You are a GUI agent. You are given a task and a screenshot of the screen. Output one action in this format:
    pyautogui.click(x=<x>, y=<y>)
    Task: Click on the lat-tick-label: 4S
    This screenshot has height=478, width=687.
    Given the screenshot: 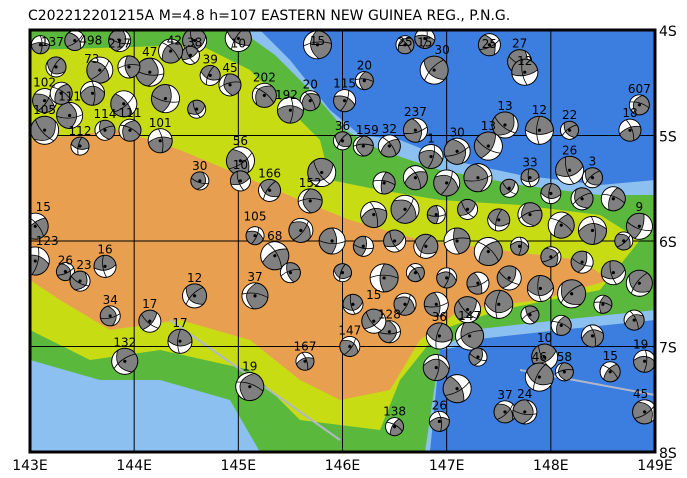 What is the action you would take?
    pyautogui.click(x=668, y=32)
    